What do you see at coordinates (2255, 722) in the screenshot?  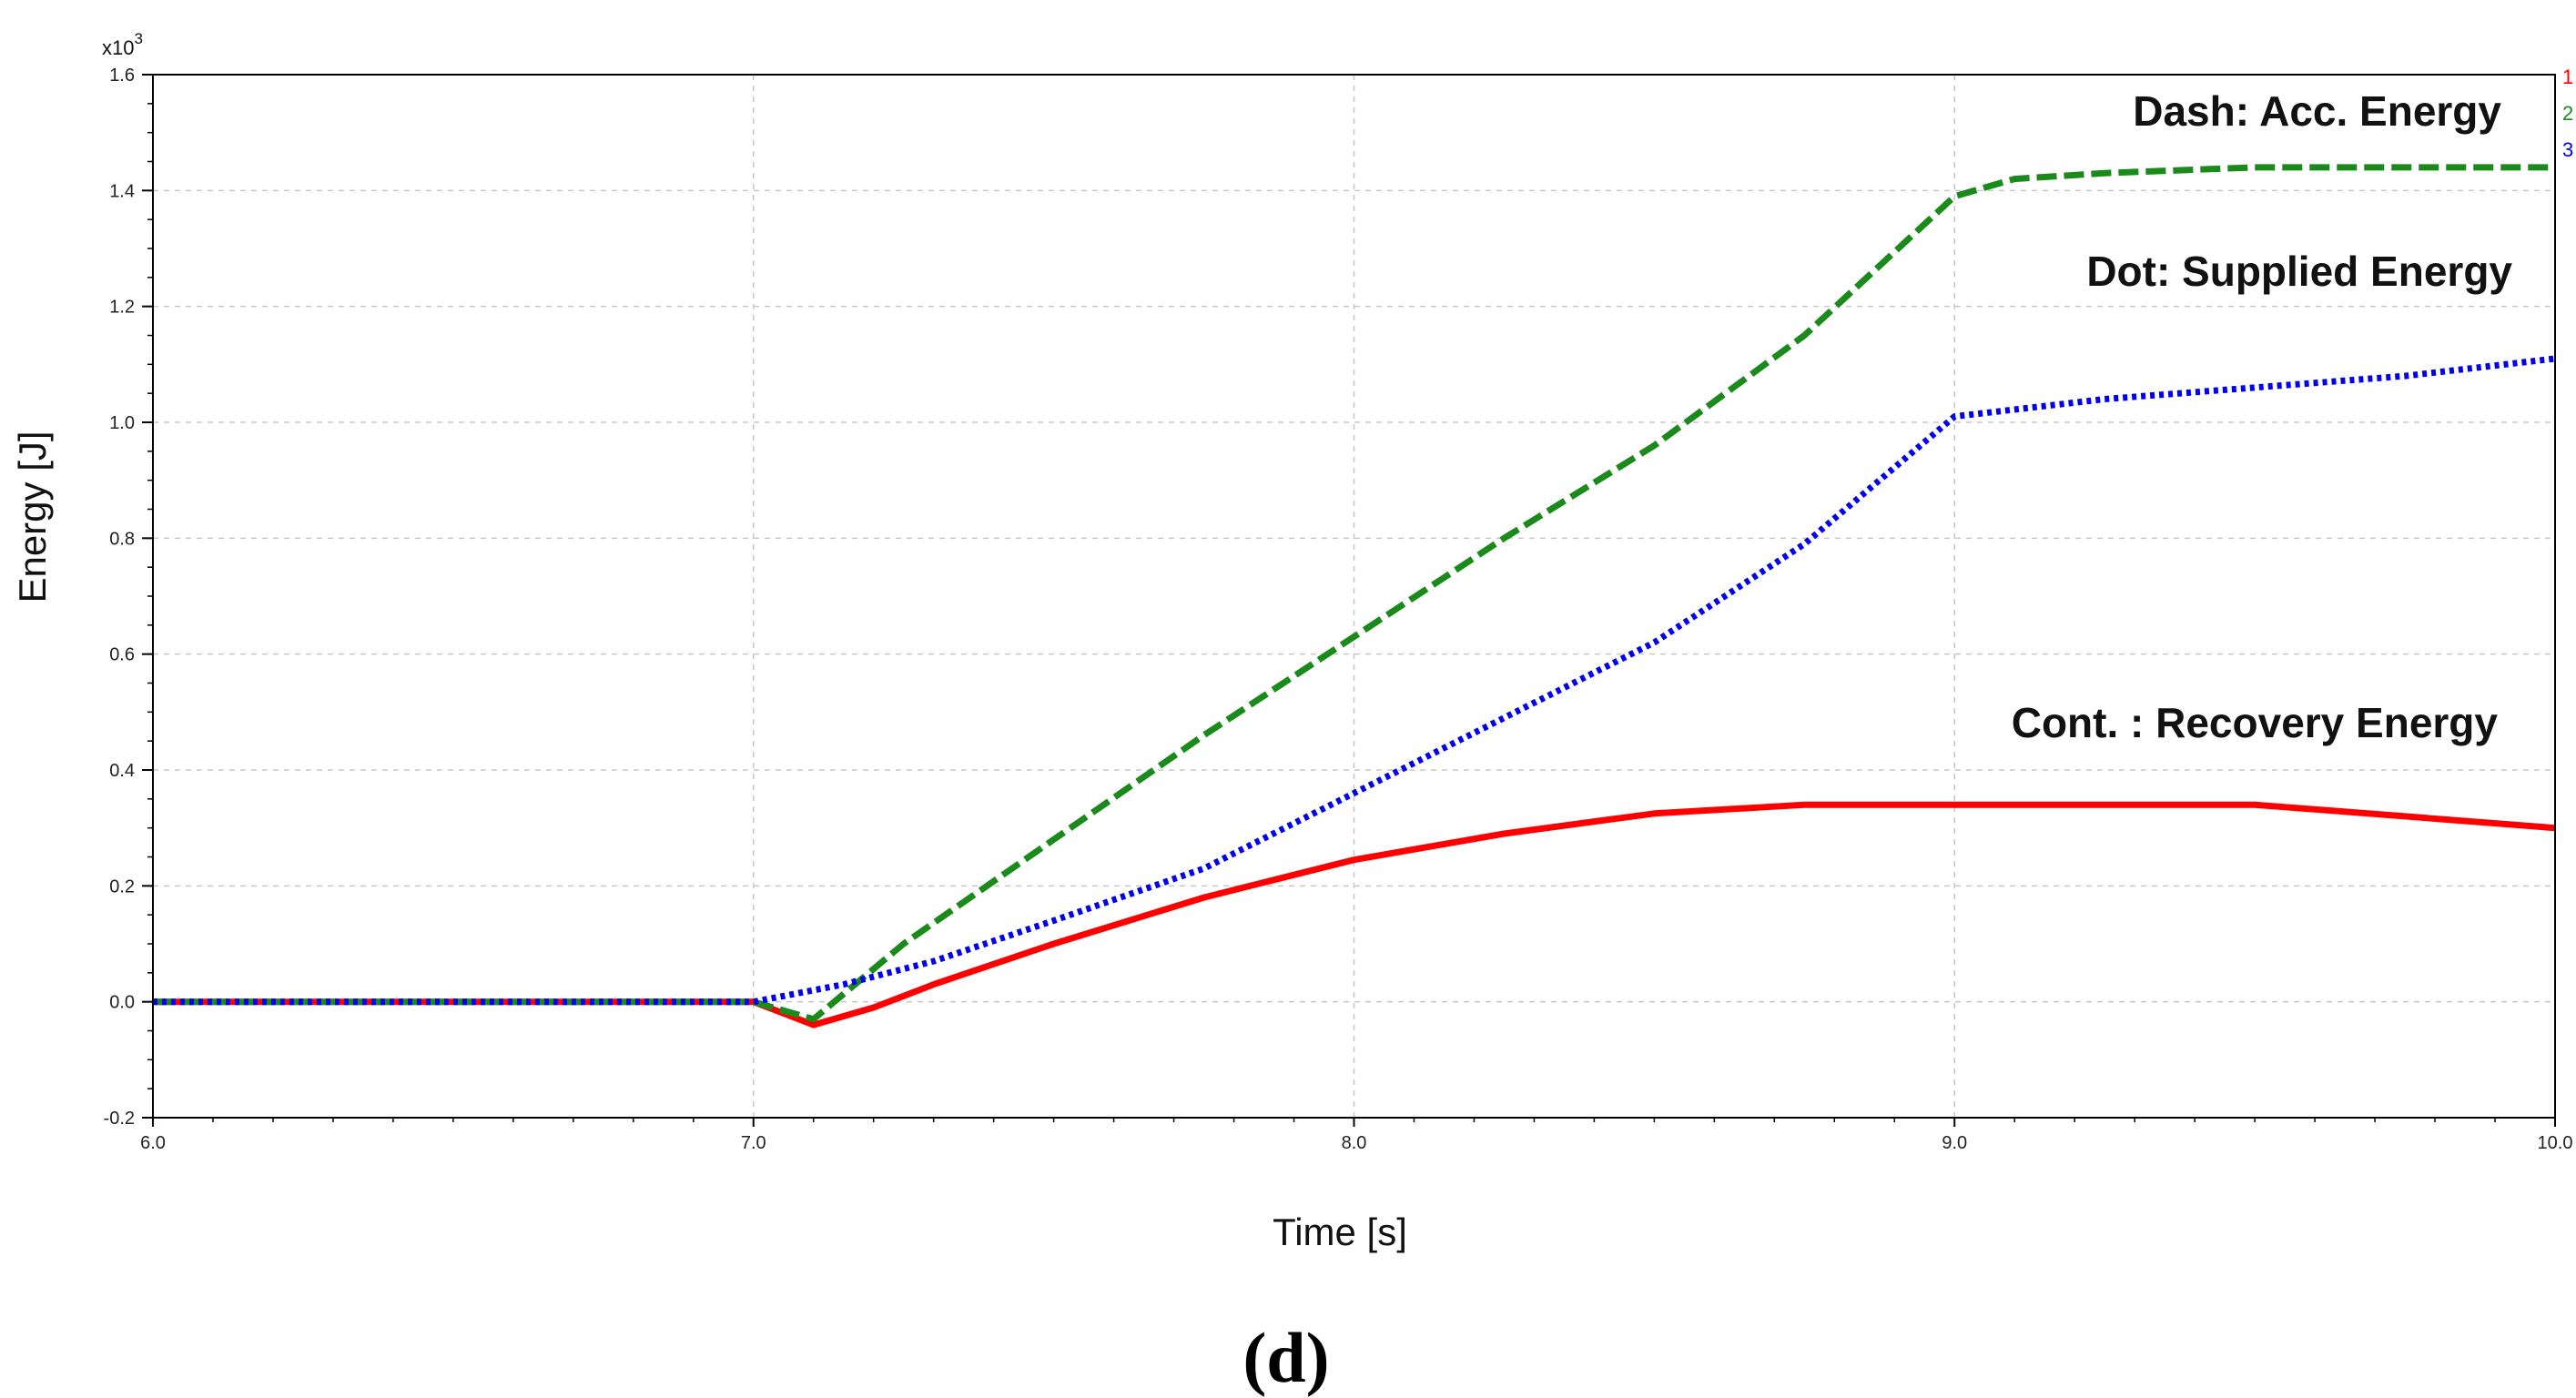 I see `annotation-recovery-energy: Cont. : Recovery Energy` at bounding box center [2255, 722].